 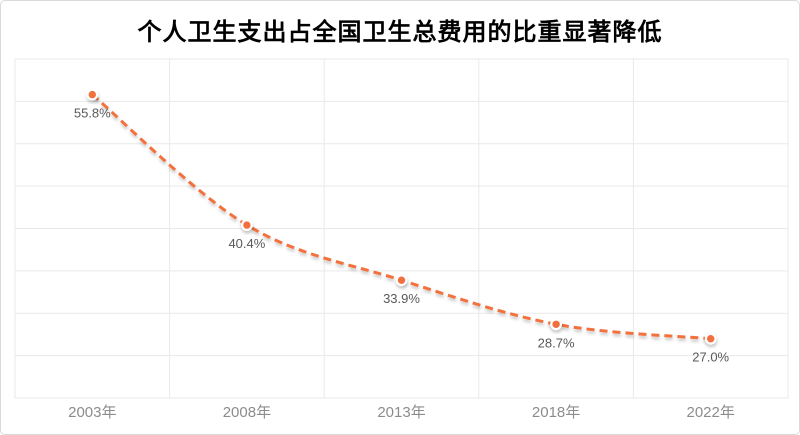 I want to click on point-label: 33.9%, so click(x=401, y=298).